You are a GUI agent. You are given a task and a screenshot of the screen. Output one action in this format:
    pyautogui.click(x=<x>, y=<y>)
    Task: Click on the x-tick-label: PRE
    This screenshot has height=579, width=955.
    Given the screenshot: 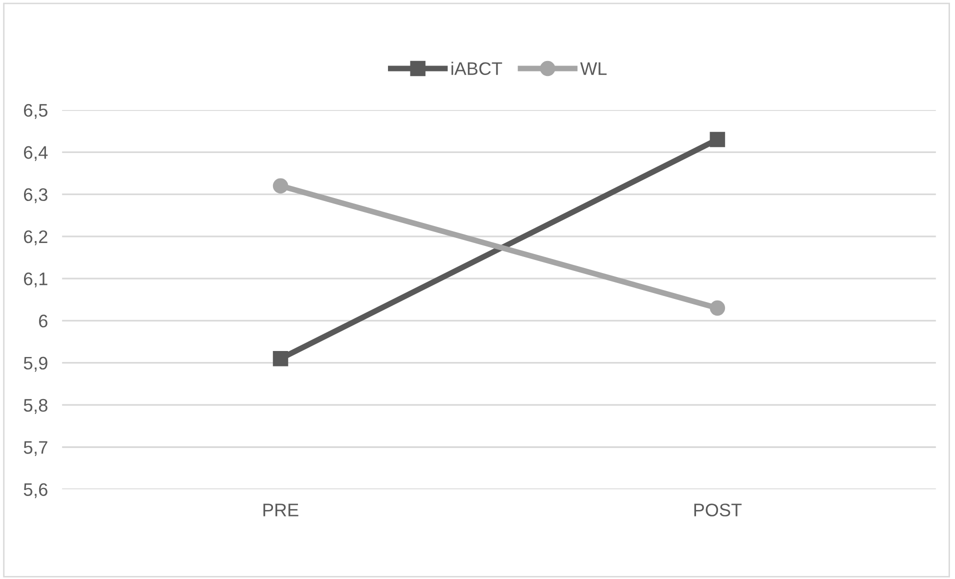 What is the action you would take?
    pyautogui.click(x=280, y=510)
    